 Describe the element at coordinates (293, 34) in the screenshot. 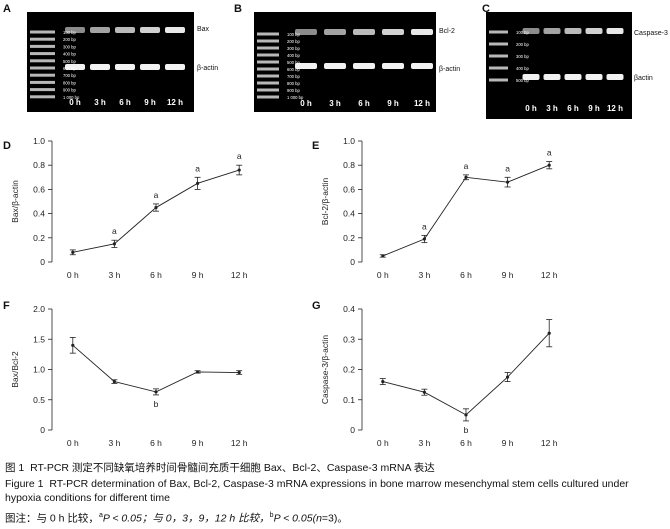

I see `marker-label: 100 bp` at that location.